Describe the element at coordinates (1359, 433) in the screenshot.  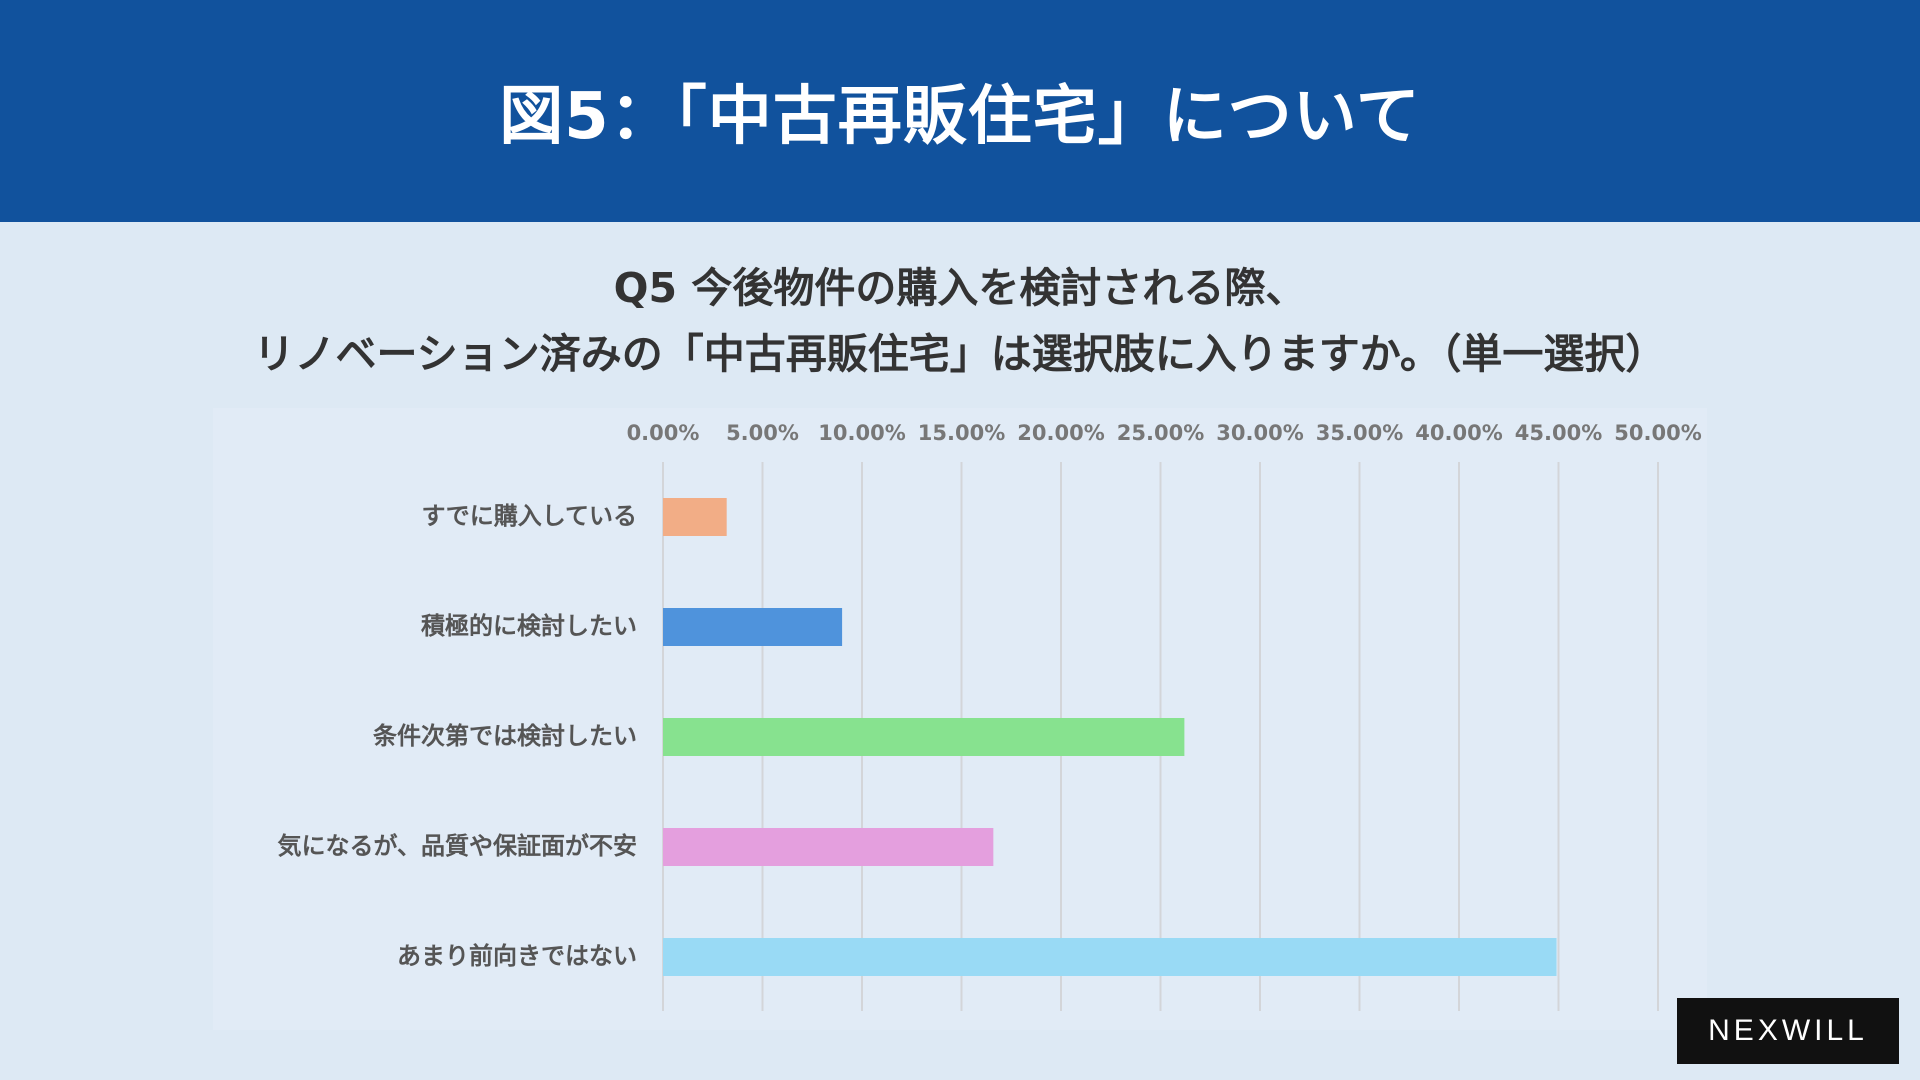
I see `x-tick-label: 35.00%` at that location.